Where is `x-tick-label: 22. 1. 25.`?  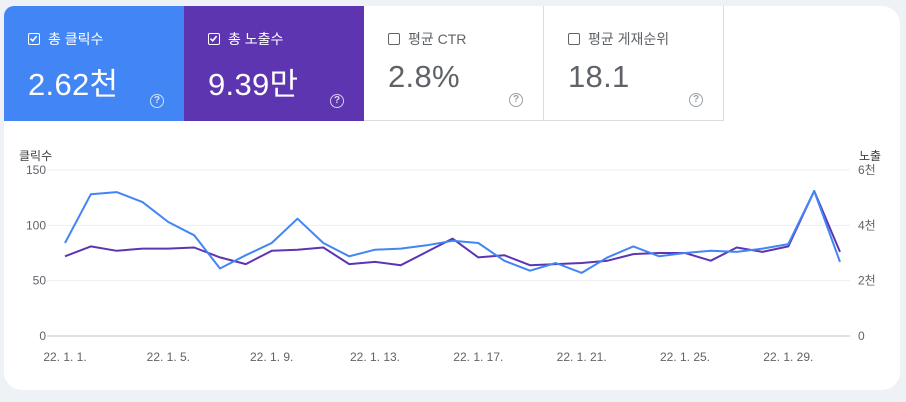 x-tick-label: 22. 1. 25. is located at coordinates (685, 357).